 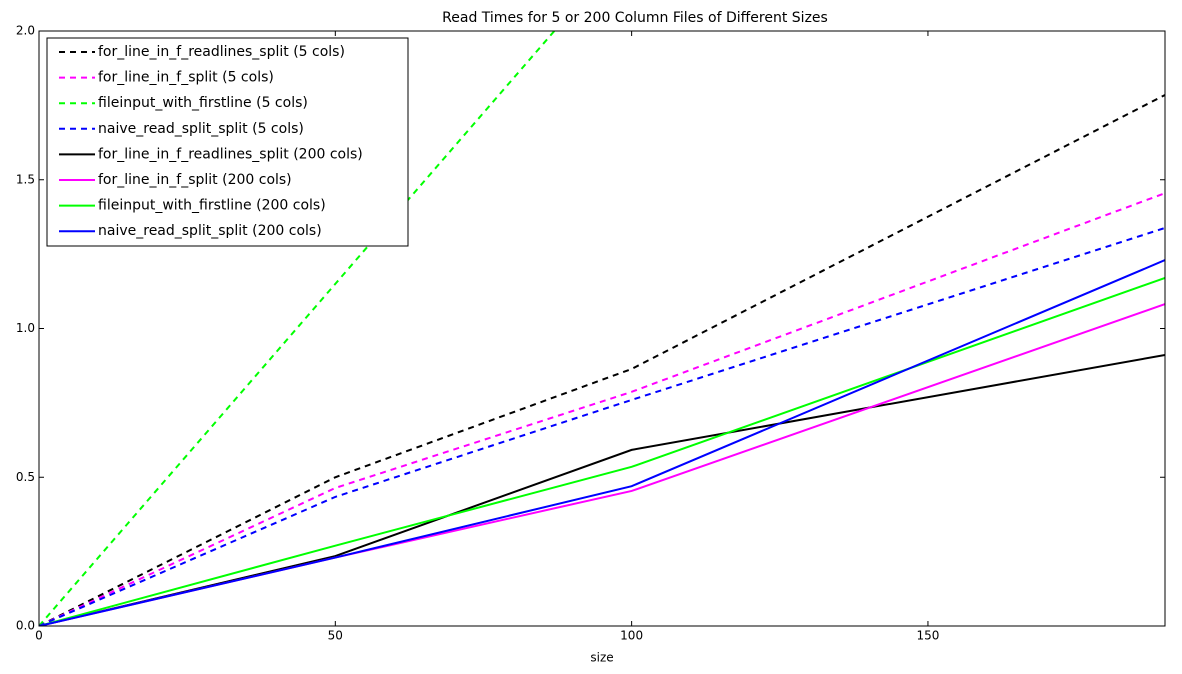 I want to click on x-axis-label: size, so click(x=601, y=658).